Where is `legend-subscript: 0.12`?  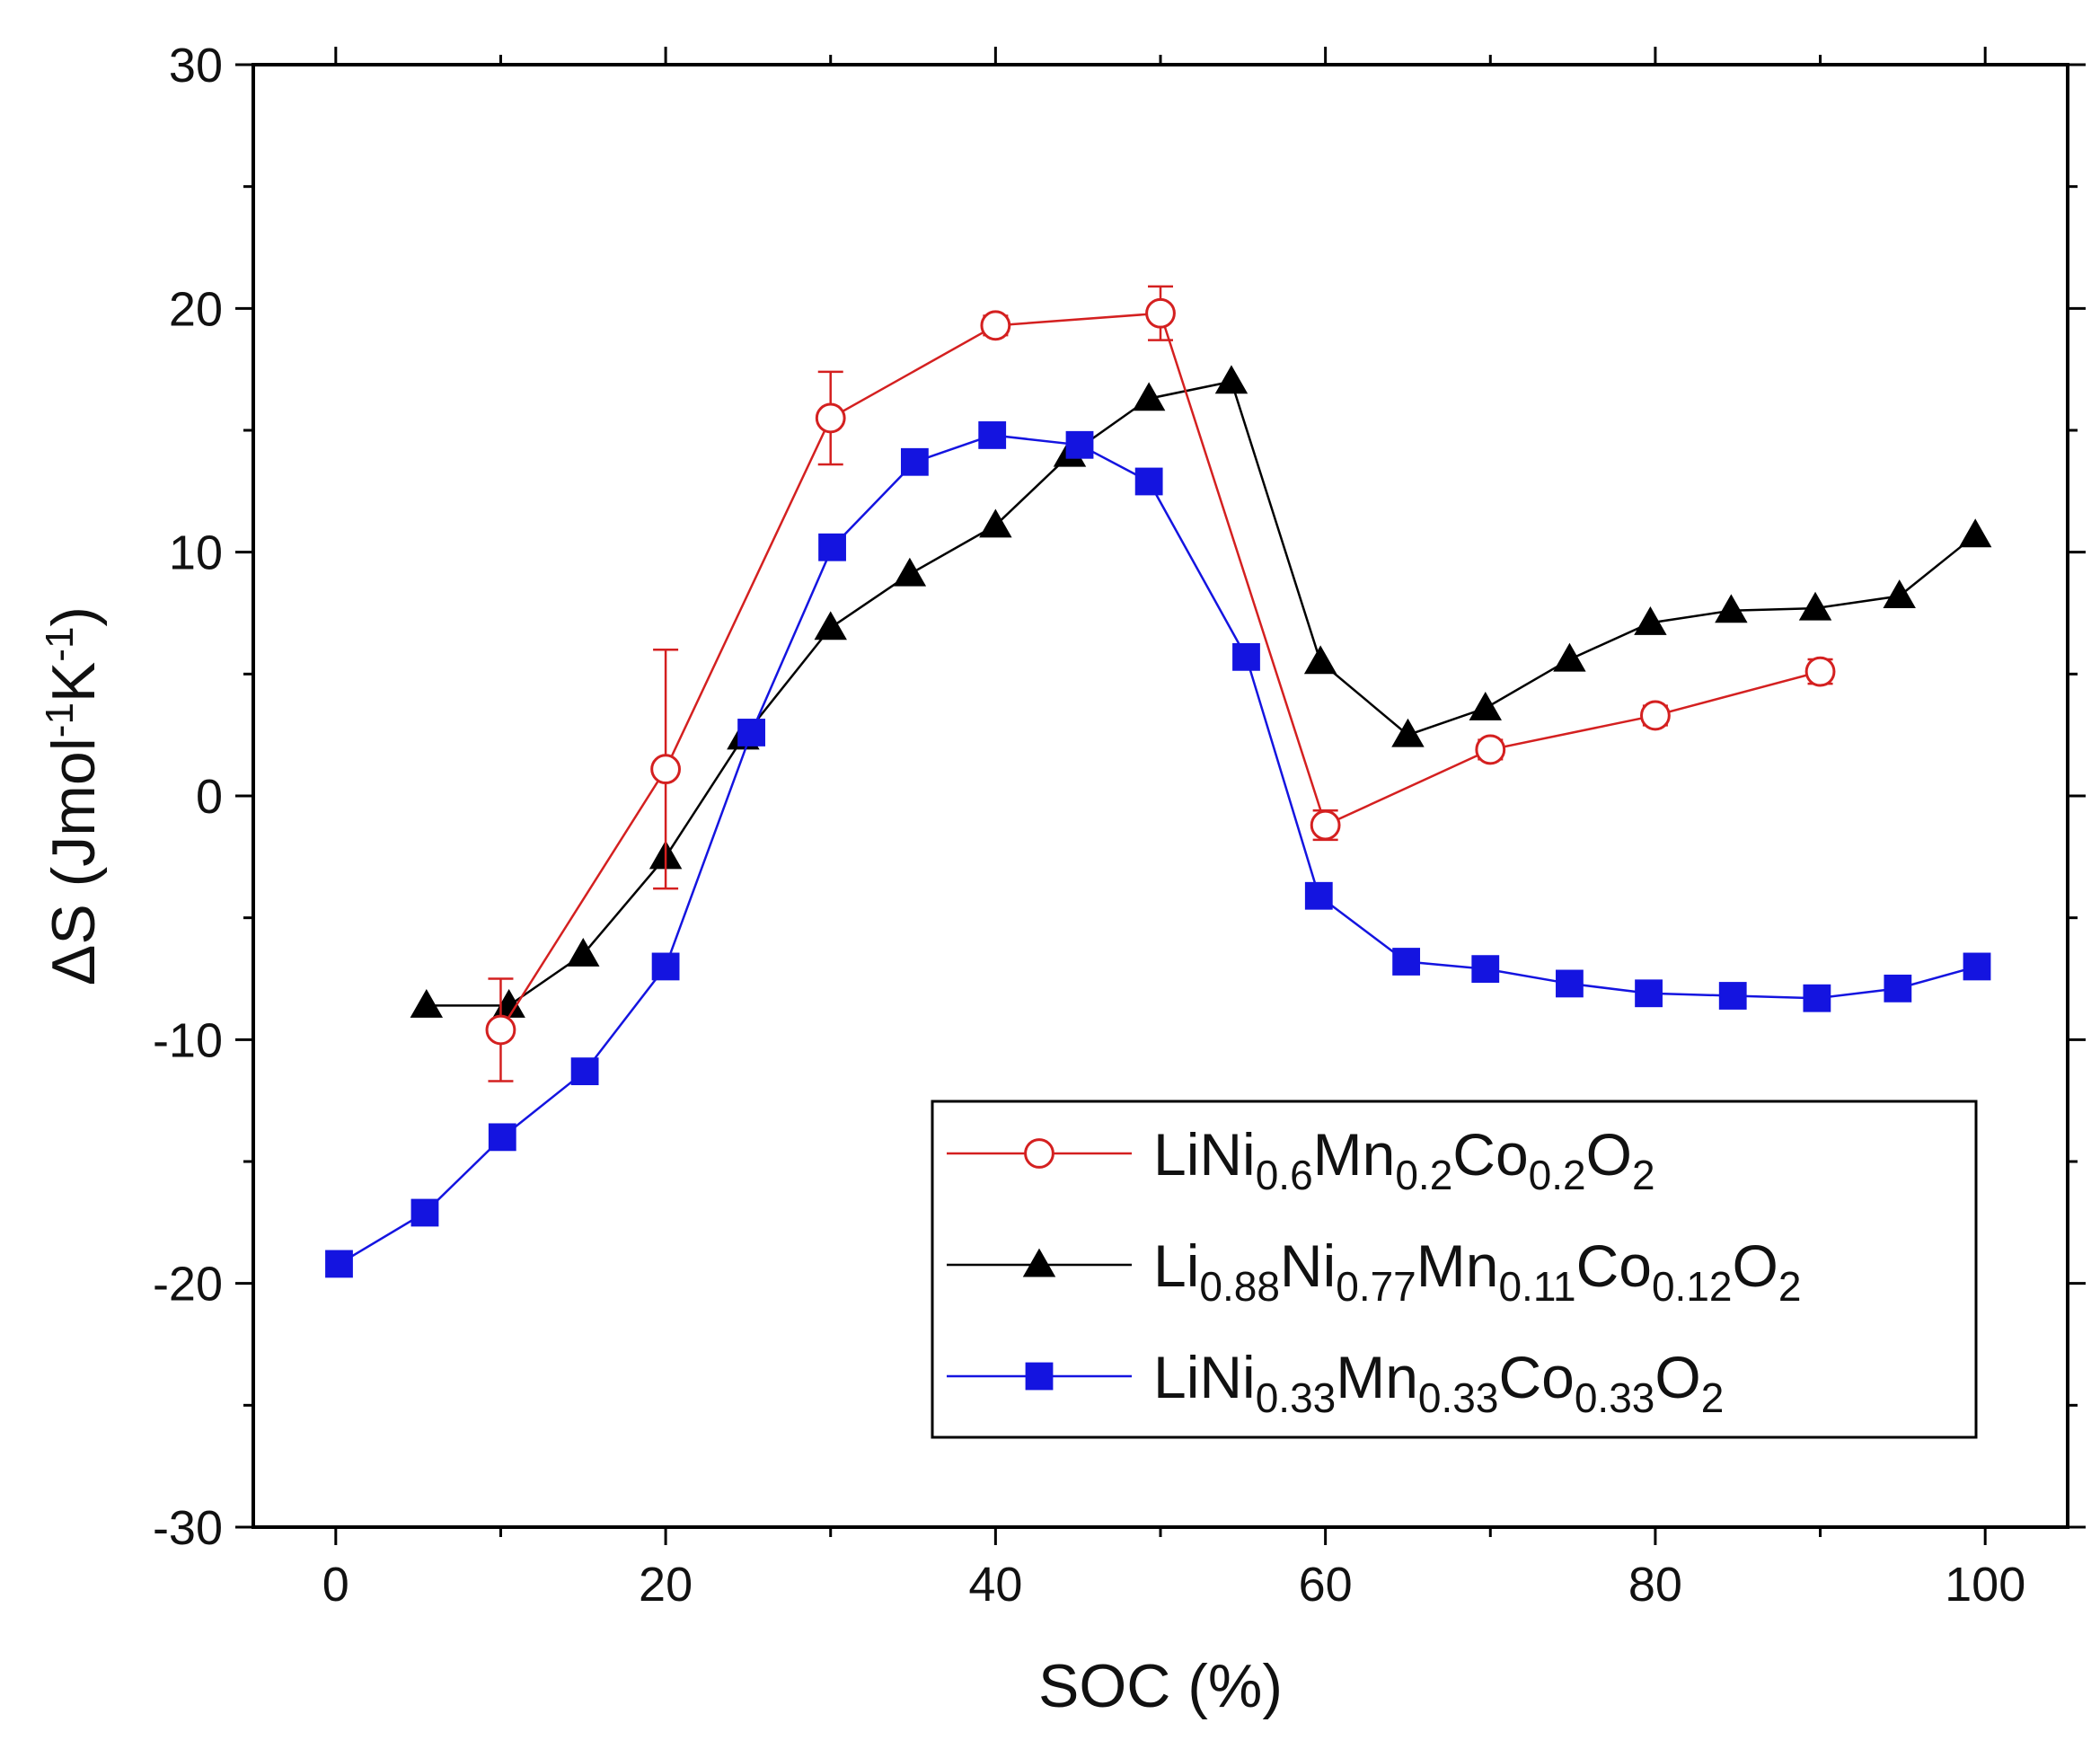 legend-subscript: 0.12 is located at coordinates (1692, 1287).